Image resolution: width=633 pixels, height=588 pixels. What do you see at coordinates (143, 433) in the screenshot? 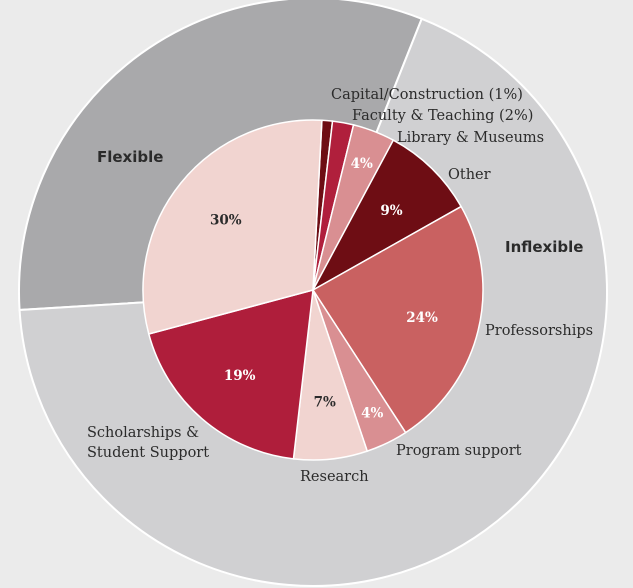
I see `slice-label-scholarships-line1: Scholarships &` at bounding box center [143, 433].